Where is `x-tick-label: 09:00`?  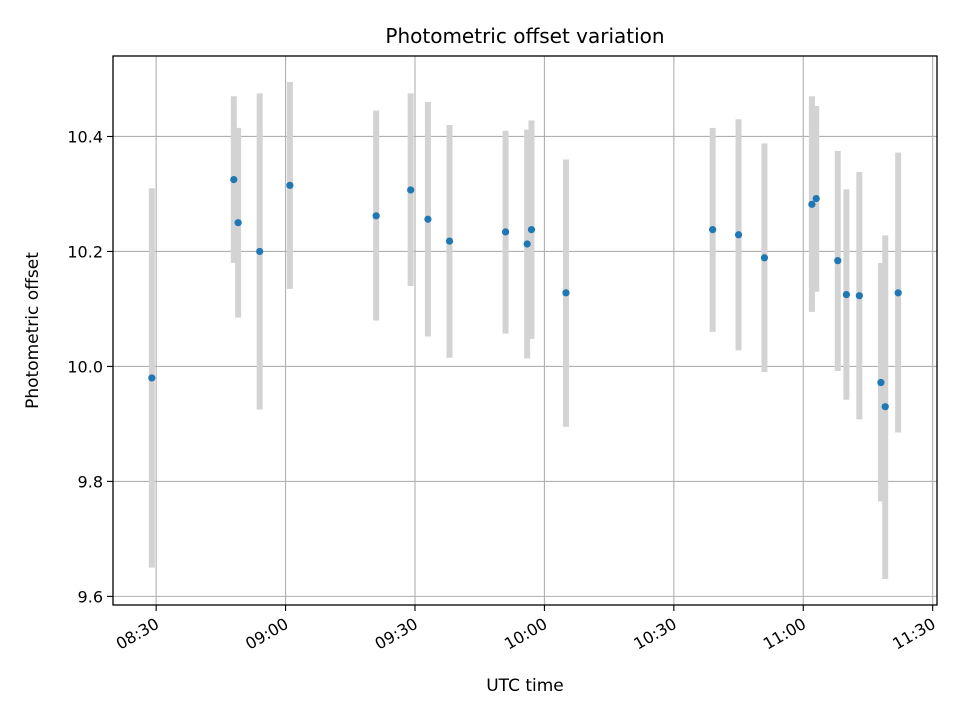 x-tick-label: 09:00 is located at coordinates (266, 634).